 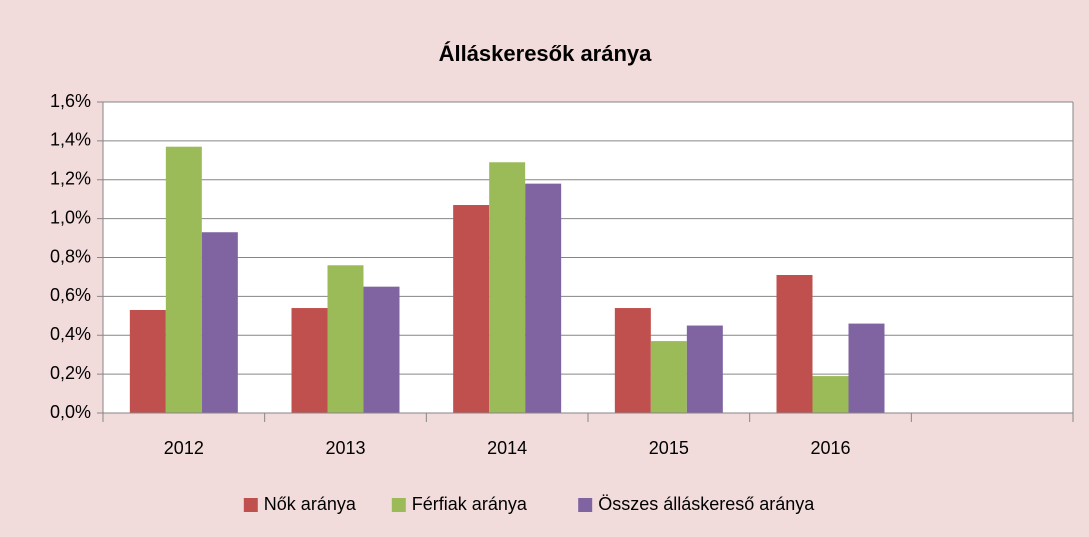 I want to click on y-tick-label: 1,6%, so click(x=70, y=101).